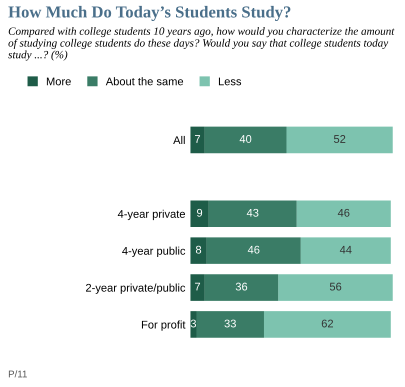  I want to click on data-label: 3, so click(193, 324).